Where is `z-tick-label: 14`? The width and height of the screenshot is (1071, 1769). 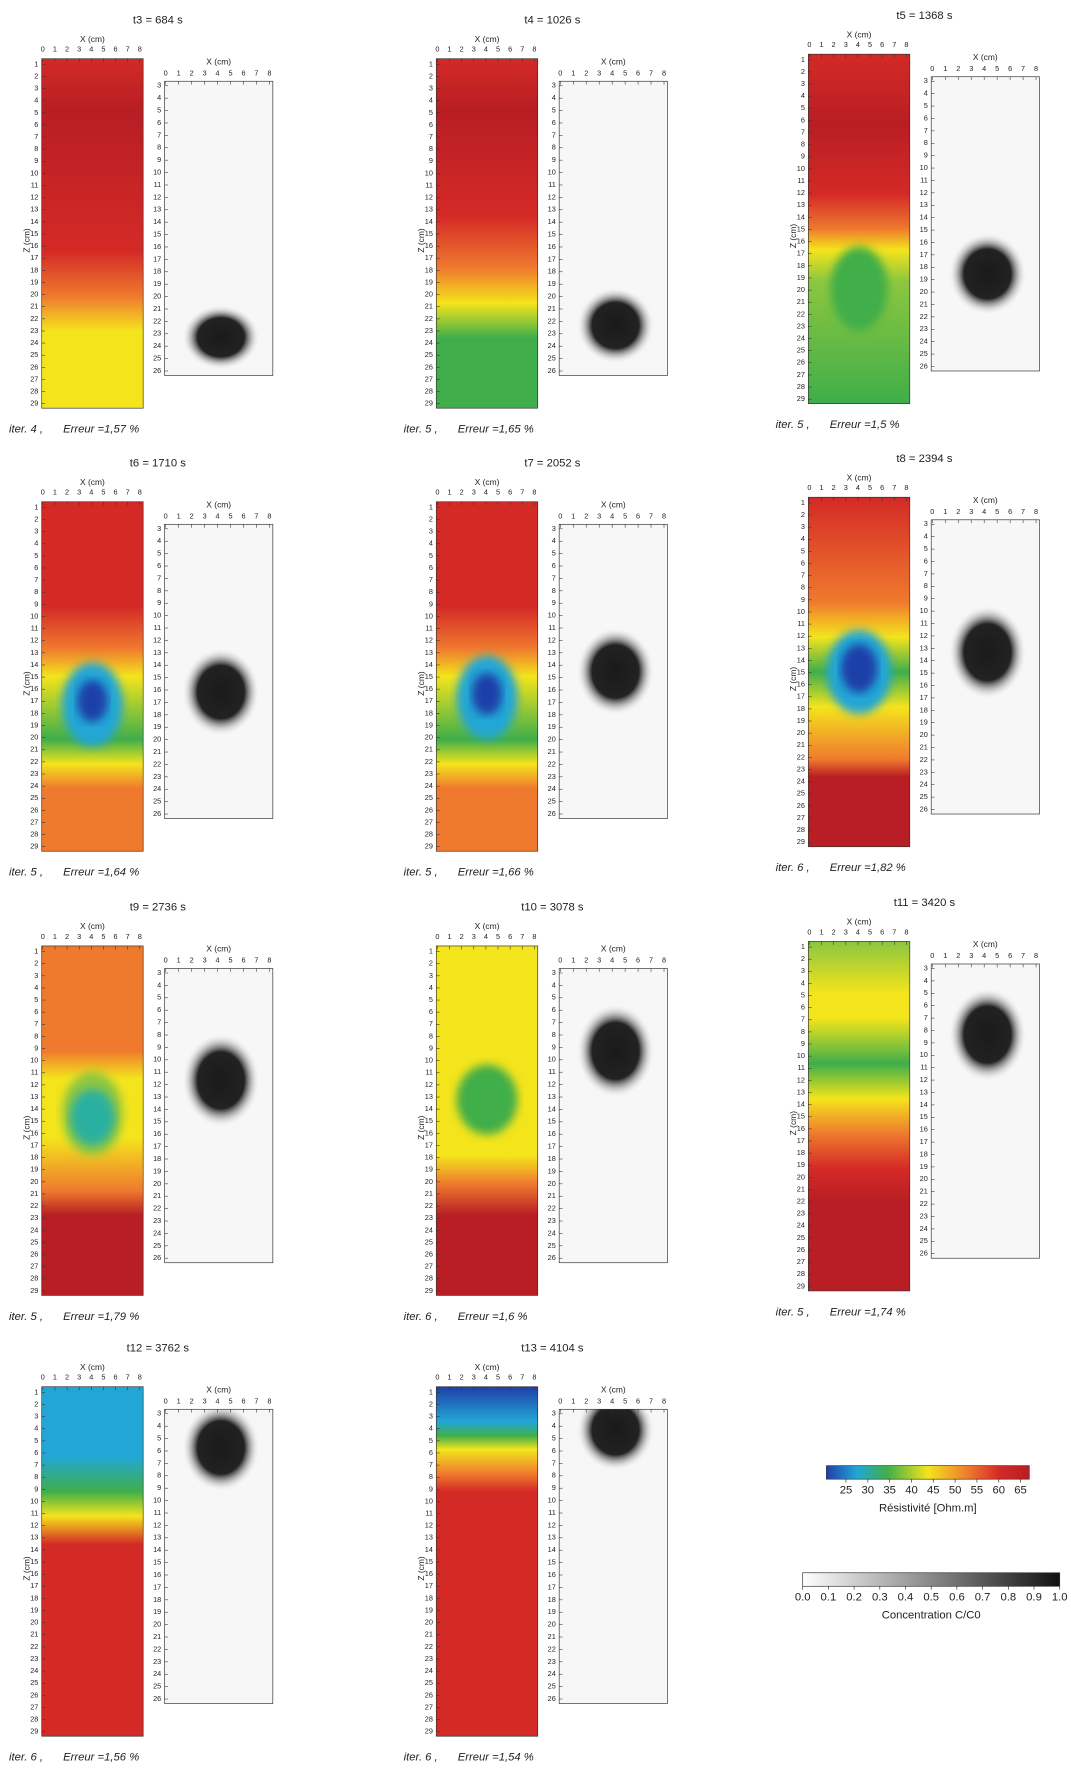
z-tick-label: 14 is located at coordinates (801, 216).